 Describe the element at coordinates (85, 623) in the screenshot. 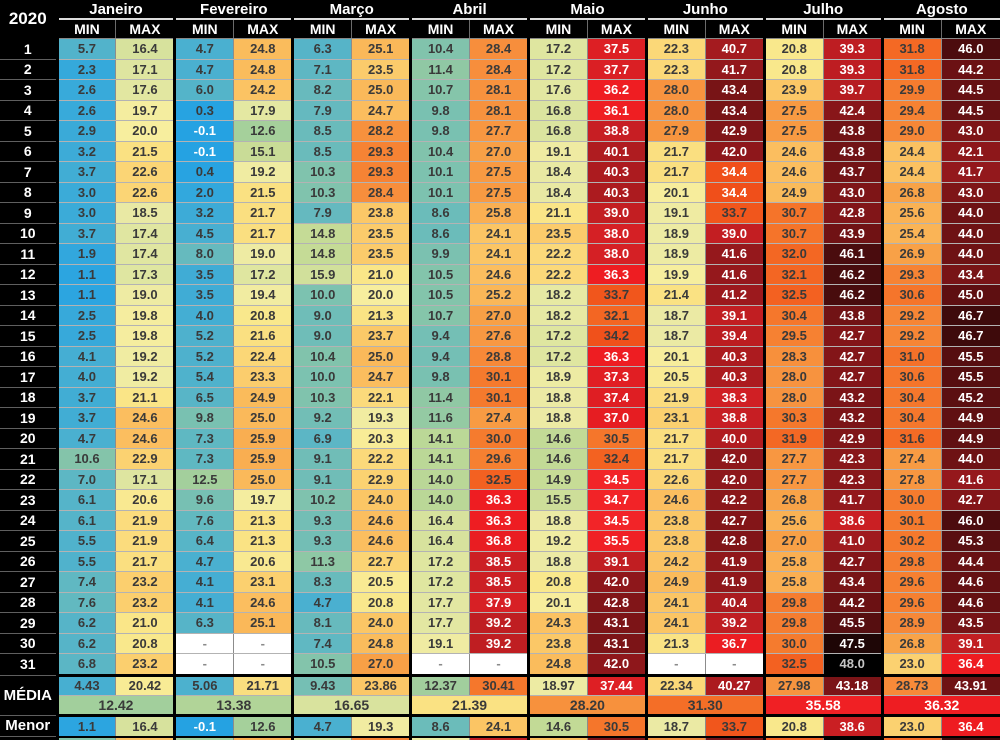

I see `temp-cell-min: 6.2` at that location.